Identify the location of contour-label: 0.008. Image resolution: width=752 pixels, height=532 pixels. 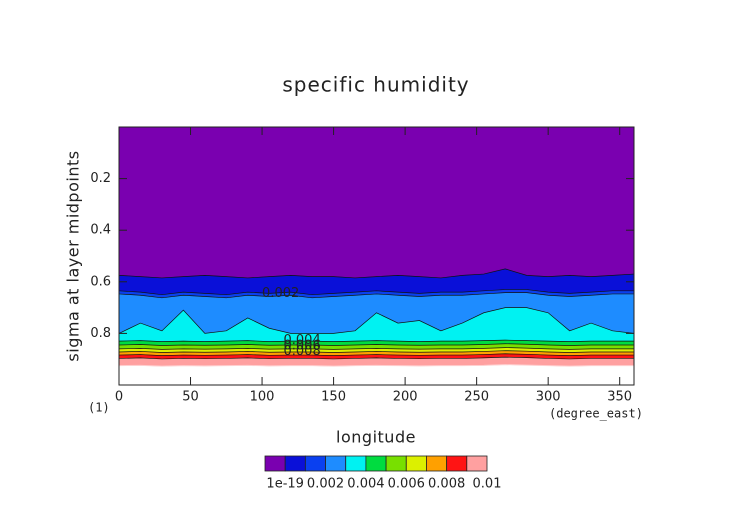
(302, 351).